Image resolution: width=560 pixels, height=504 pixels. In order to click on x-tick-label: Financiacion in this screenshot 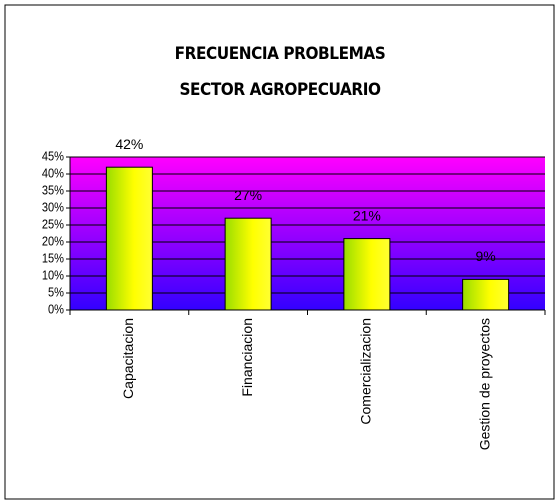, I will do `click(247, 357)`.